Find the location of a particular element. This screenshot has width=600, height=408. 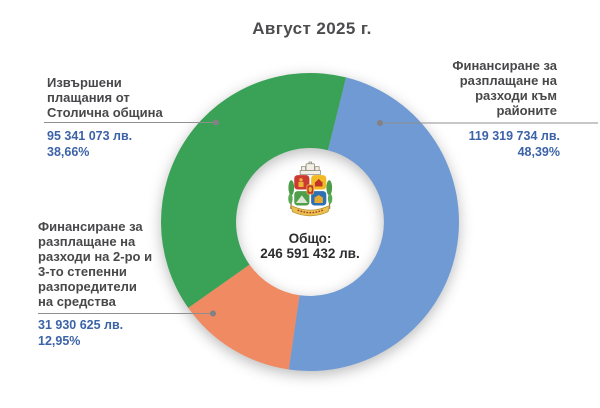

callout-value: 95 341 073 лв. is located at coordinates (90, 136).